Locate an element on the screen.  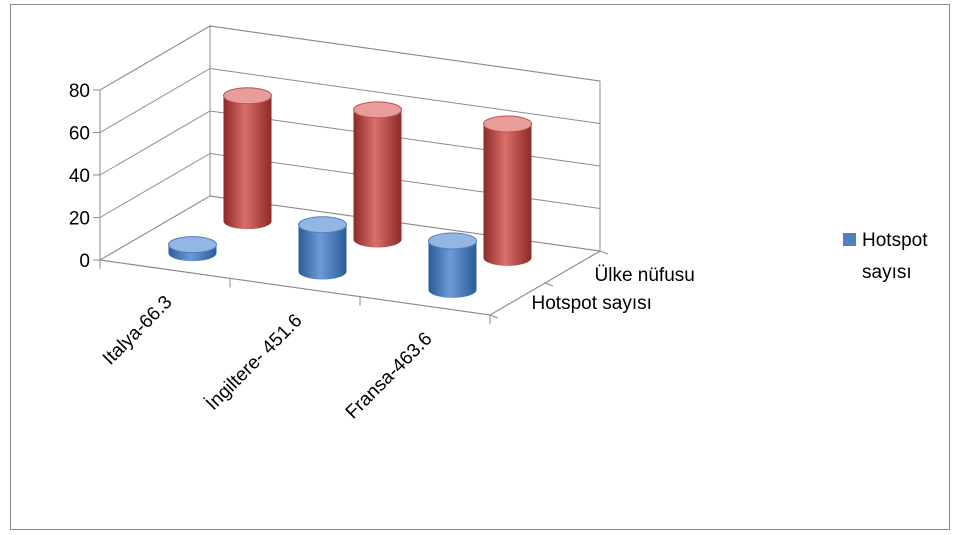
x-axis-line is located at coordinates (295, 287).